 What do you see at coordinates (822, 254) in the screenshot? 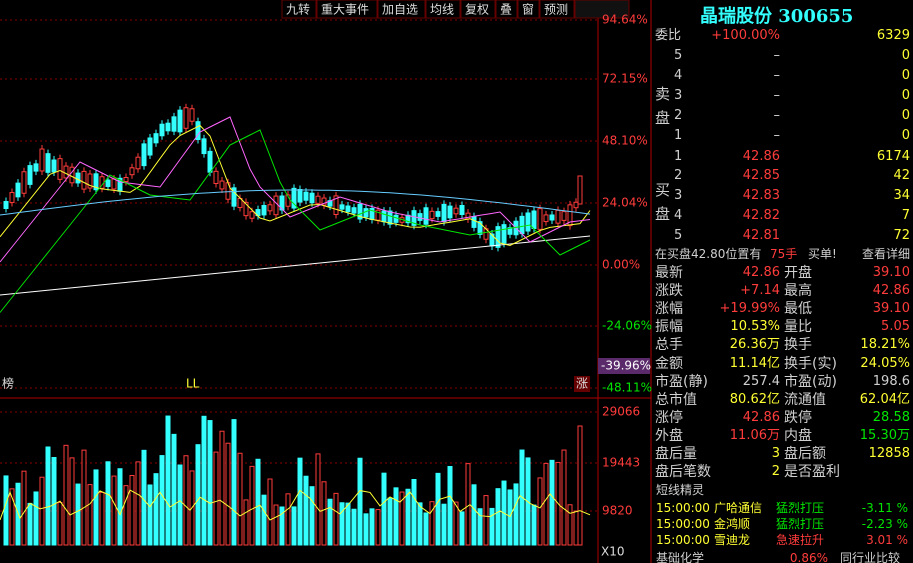
I see `notice-tag: 买单!` at bounding box center [822, 254].